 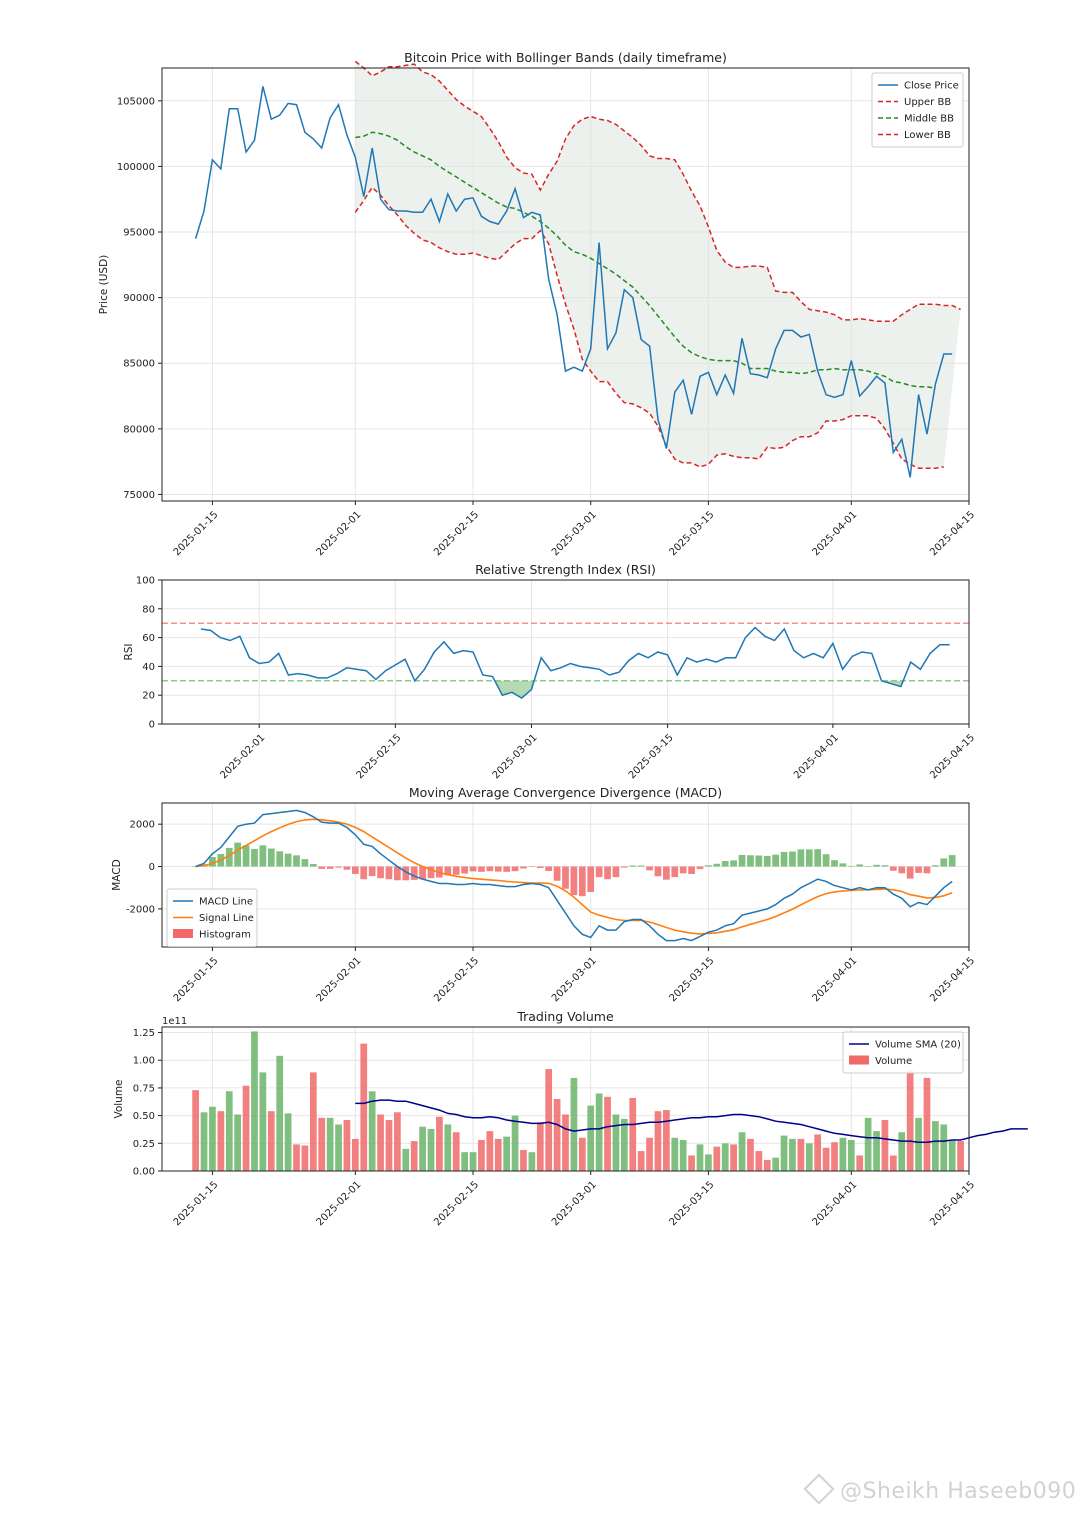 What do you see at coordinates (939, 1489) in the screenshot?
I see `watermark: @Sheikh Haseeb090` at bounding box center [939, 1489].